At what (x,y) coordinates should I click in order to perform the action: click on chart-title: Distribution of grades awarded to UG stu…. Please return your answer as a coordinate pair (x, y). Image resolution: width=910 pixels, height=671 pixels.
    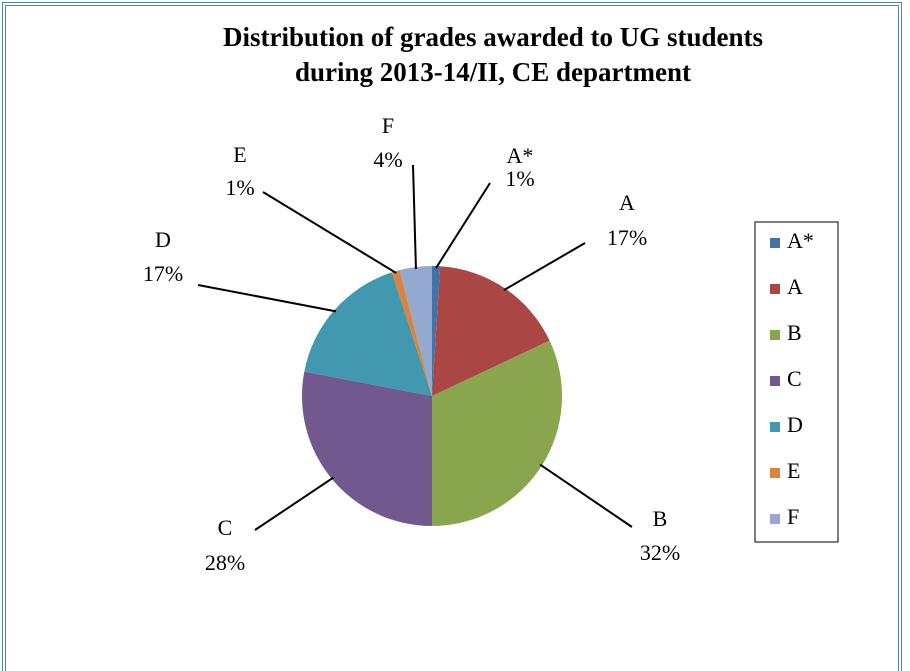
    Looking at the image, I should click on (493, 37).